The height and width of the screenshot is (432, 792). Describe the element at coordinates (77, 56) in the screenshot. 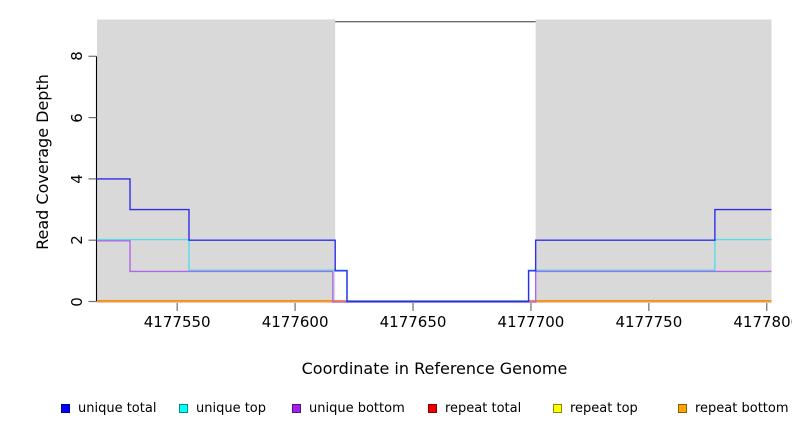

I see `y-tick-label: 8` at that location.